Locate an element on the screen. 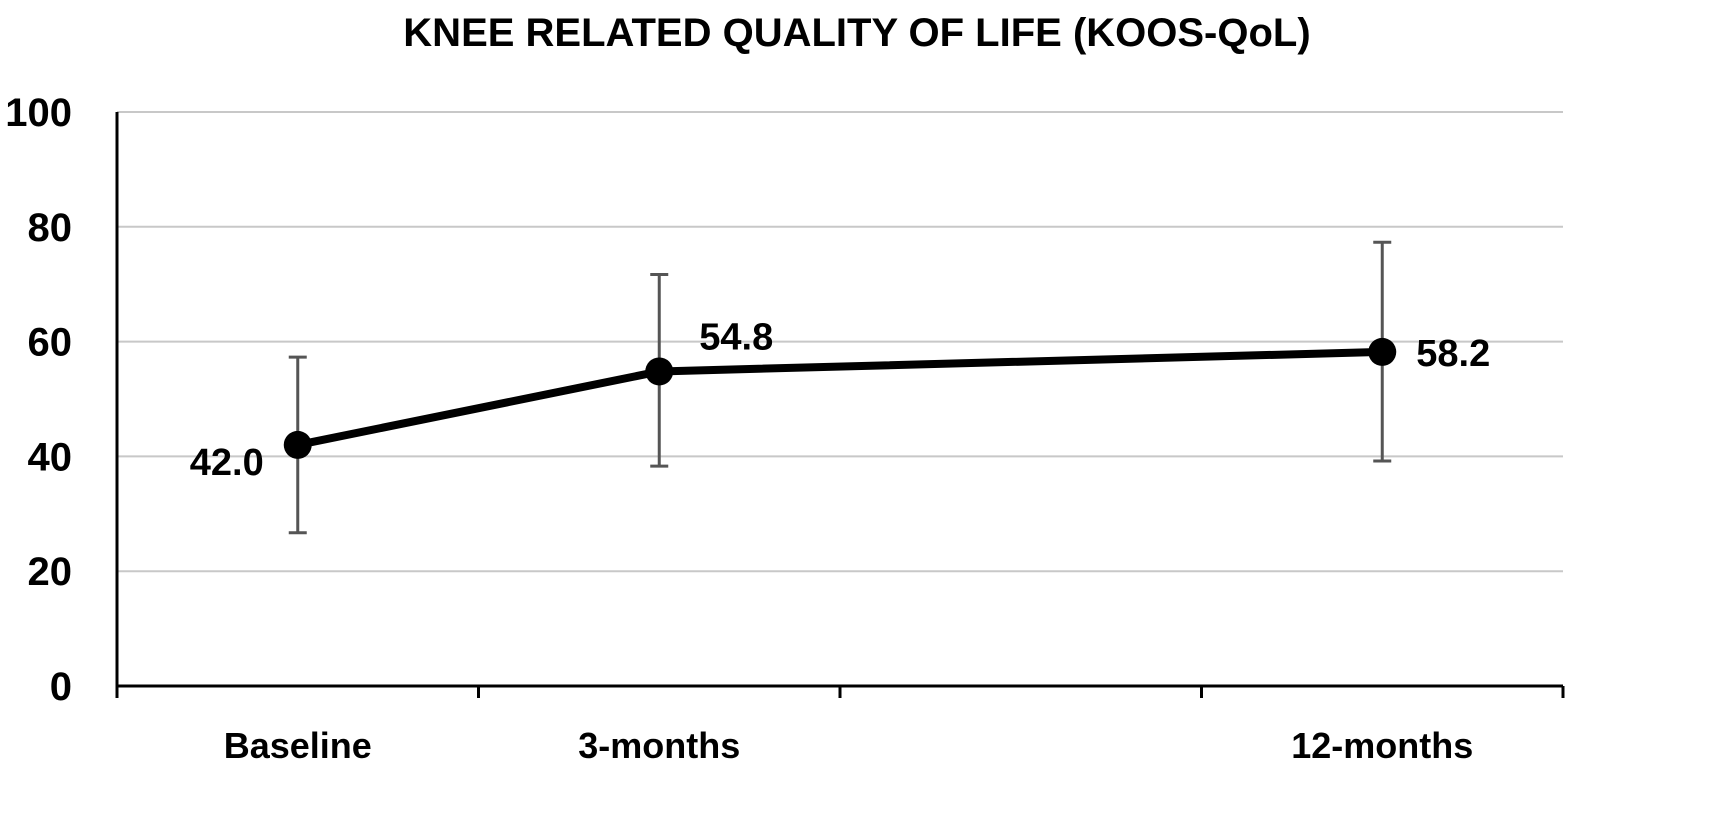  y-tick-label: 0 is located at coordinates (61, 687).